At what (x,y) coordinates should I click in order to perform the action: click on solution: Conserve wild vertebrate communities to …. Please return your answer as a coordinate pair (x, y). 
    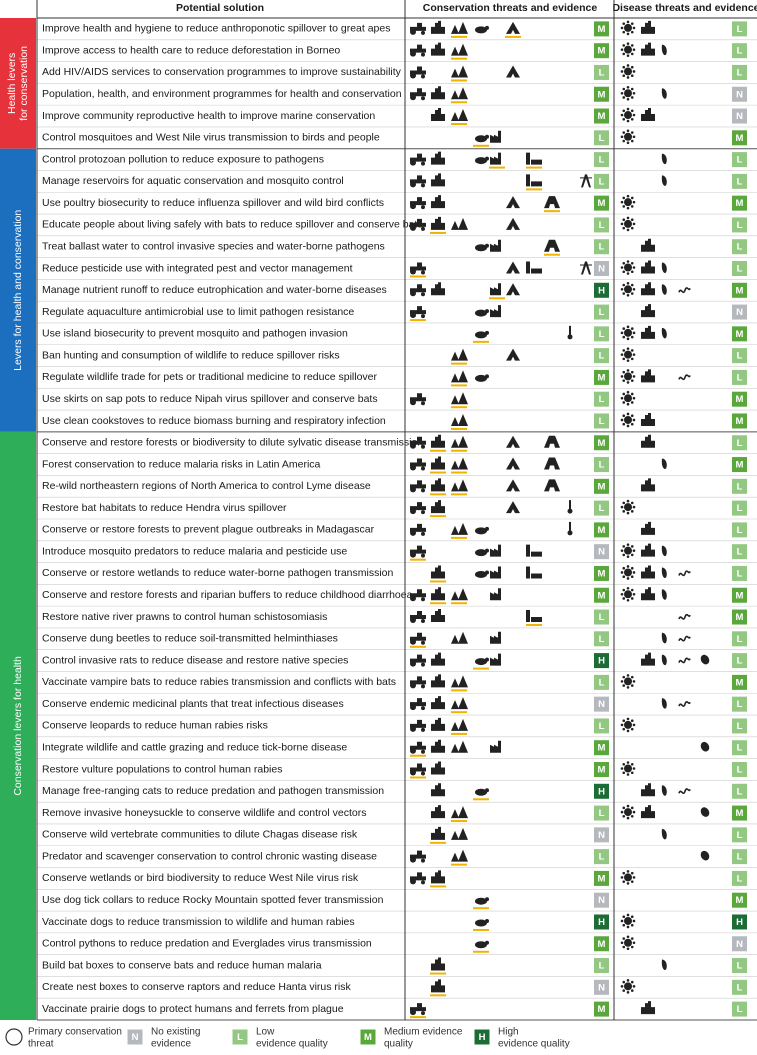
    Looking at the image, I should click on (200, 835).